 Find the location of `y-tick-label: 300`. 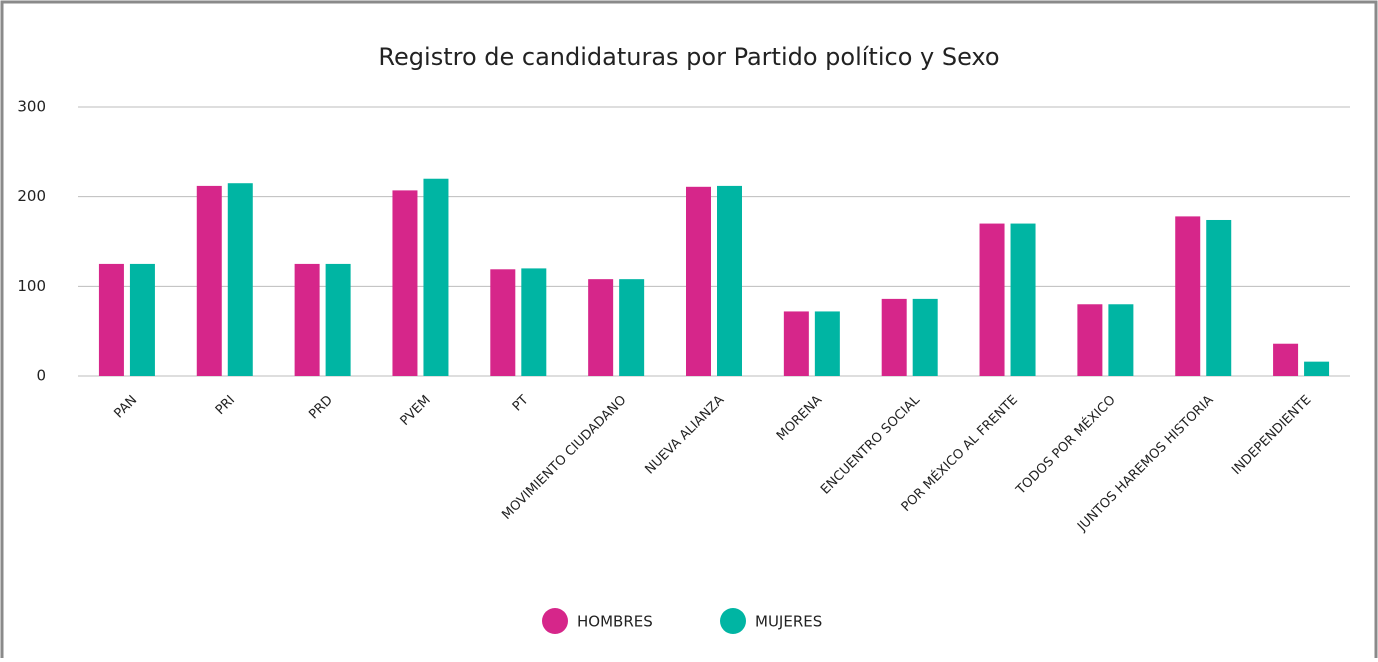

y-tick-label: 300 is located at coordinates (31, 107).